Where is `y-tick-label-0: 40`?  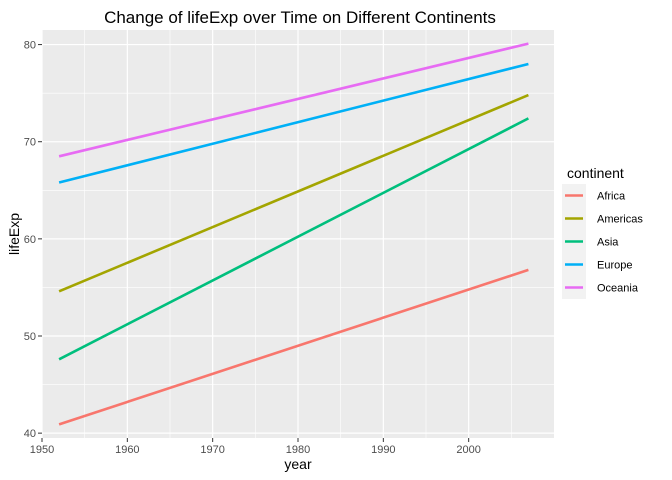 y-tick-label-0: 40 is located at coordinates (30, 434).